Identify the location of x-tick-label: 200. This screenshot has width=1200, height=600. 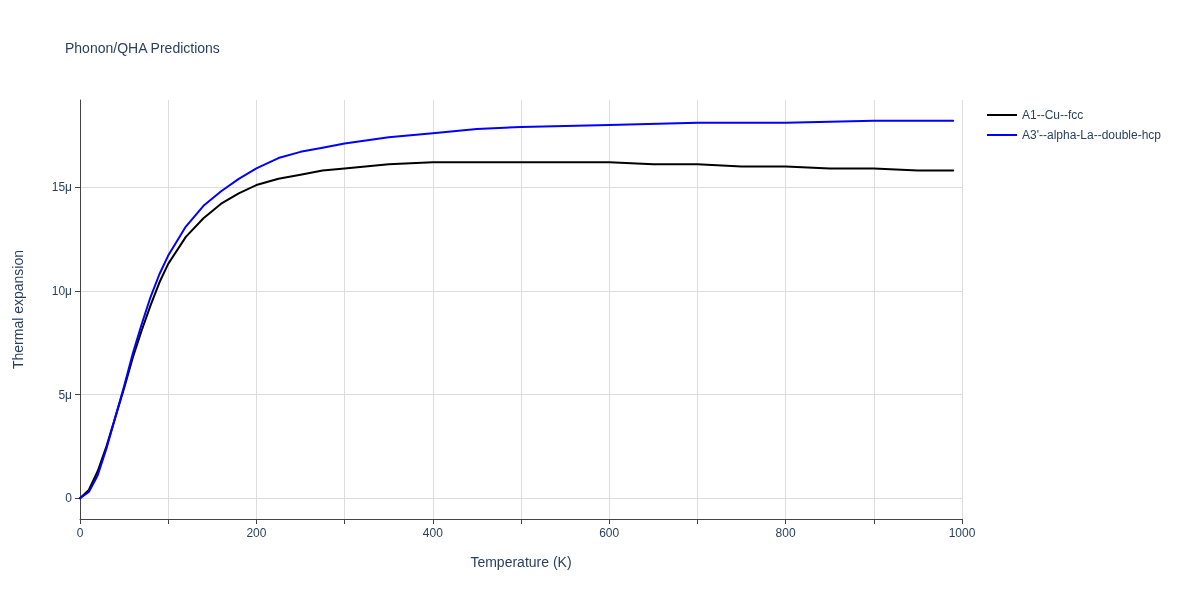
(256, 533).